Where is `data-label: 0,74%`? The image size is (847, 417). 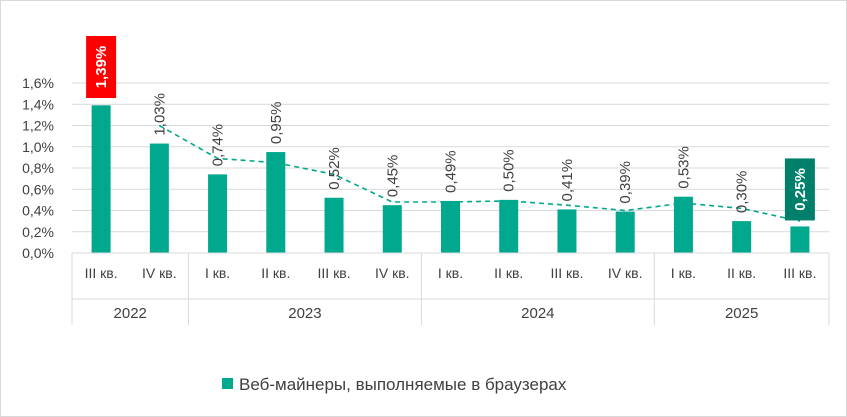
data-label: 0,74% is located at coordinates (218, 145).